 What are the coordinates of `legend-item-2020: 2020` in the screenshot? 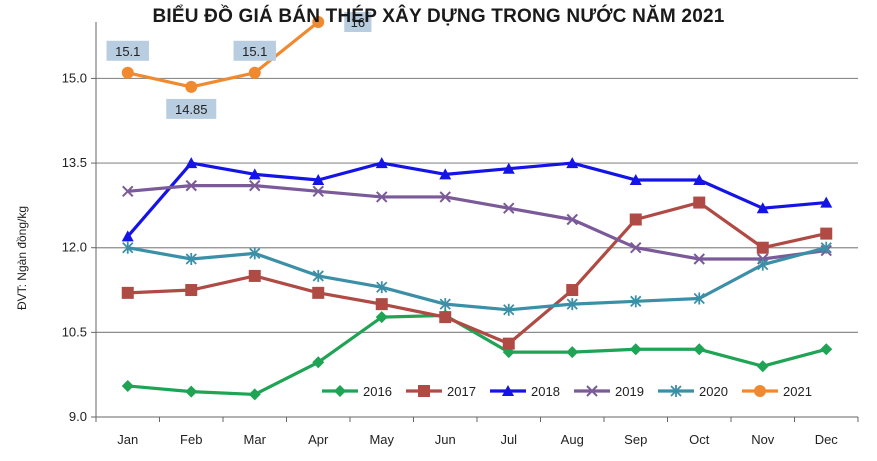 It's located at (693, 391).